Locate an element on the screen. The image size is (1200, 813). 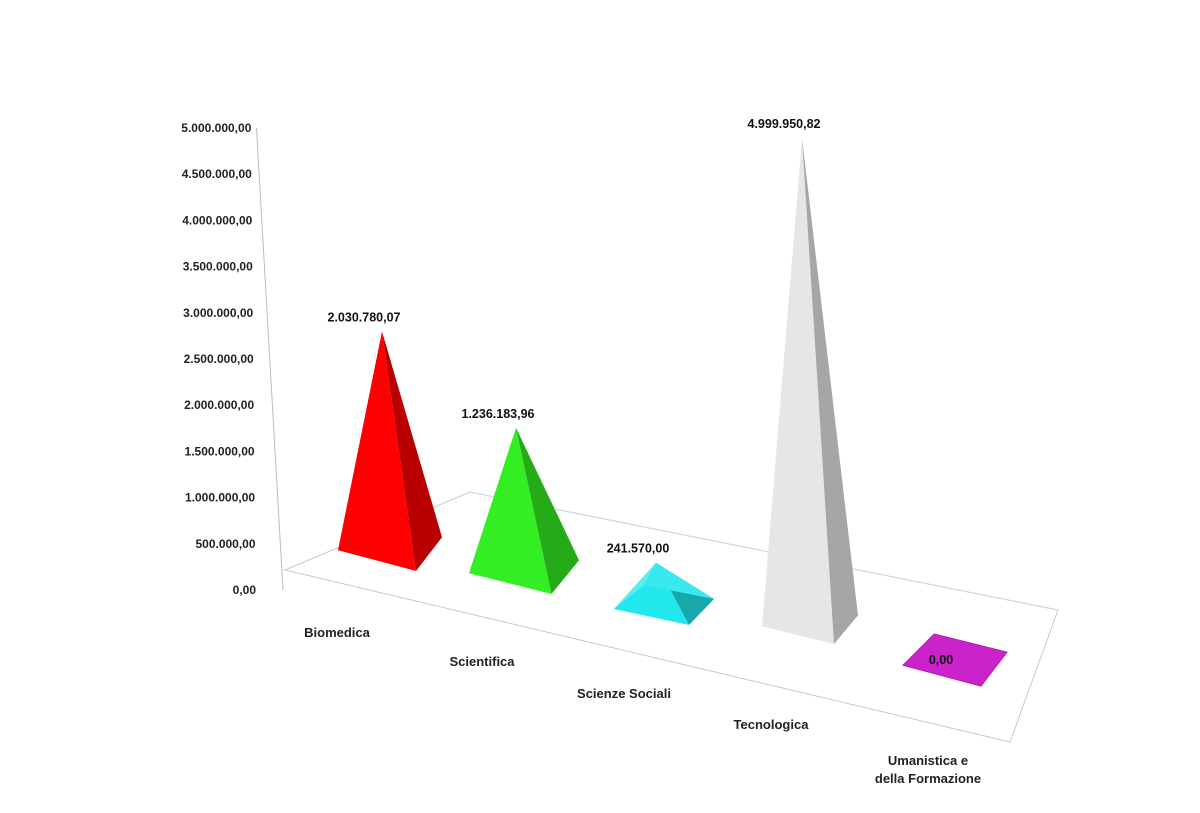
x-category-label: Tecnologica is located at coordinates (772, 724).